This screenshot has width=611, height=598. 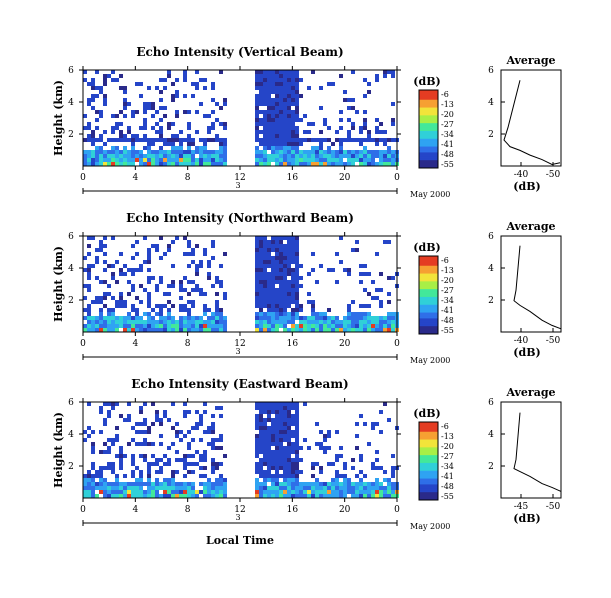 I want to click on colorbar-tick-label: -55, so click(x=447, y=330).